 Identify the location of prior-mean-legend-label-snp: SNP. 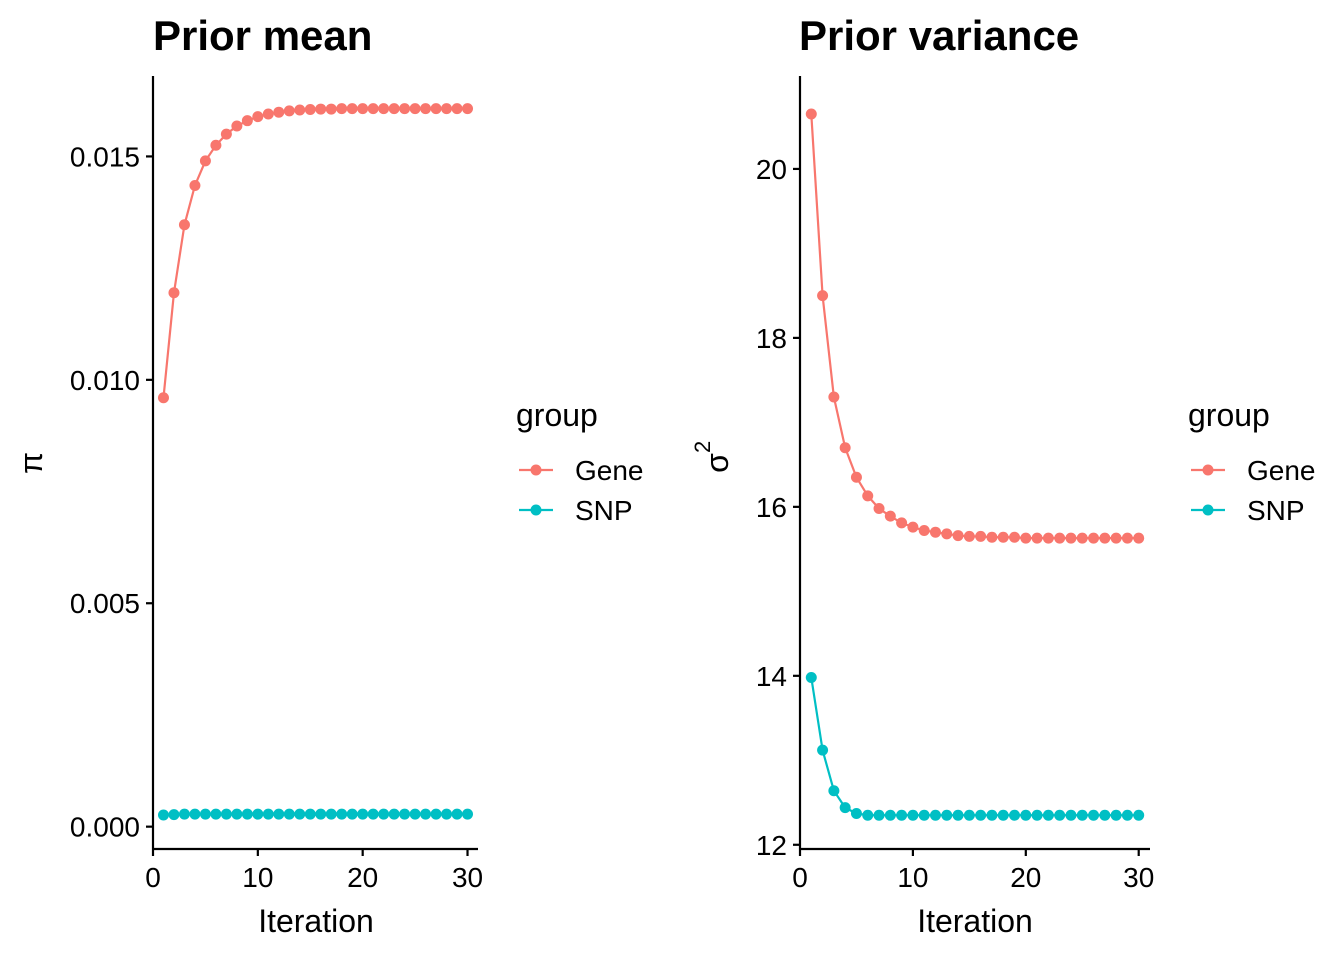
(604, 510).